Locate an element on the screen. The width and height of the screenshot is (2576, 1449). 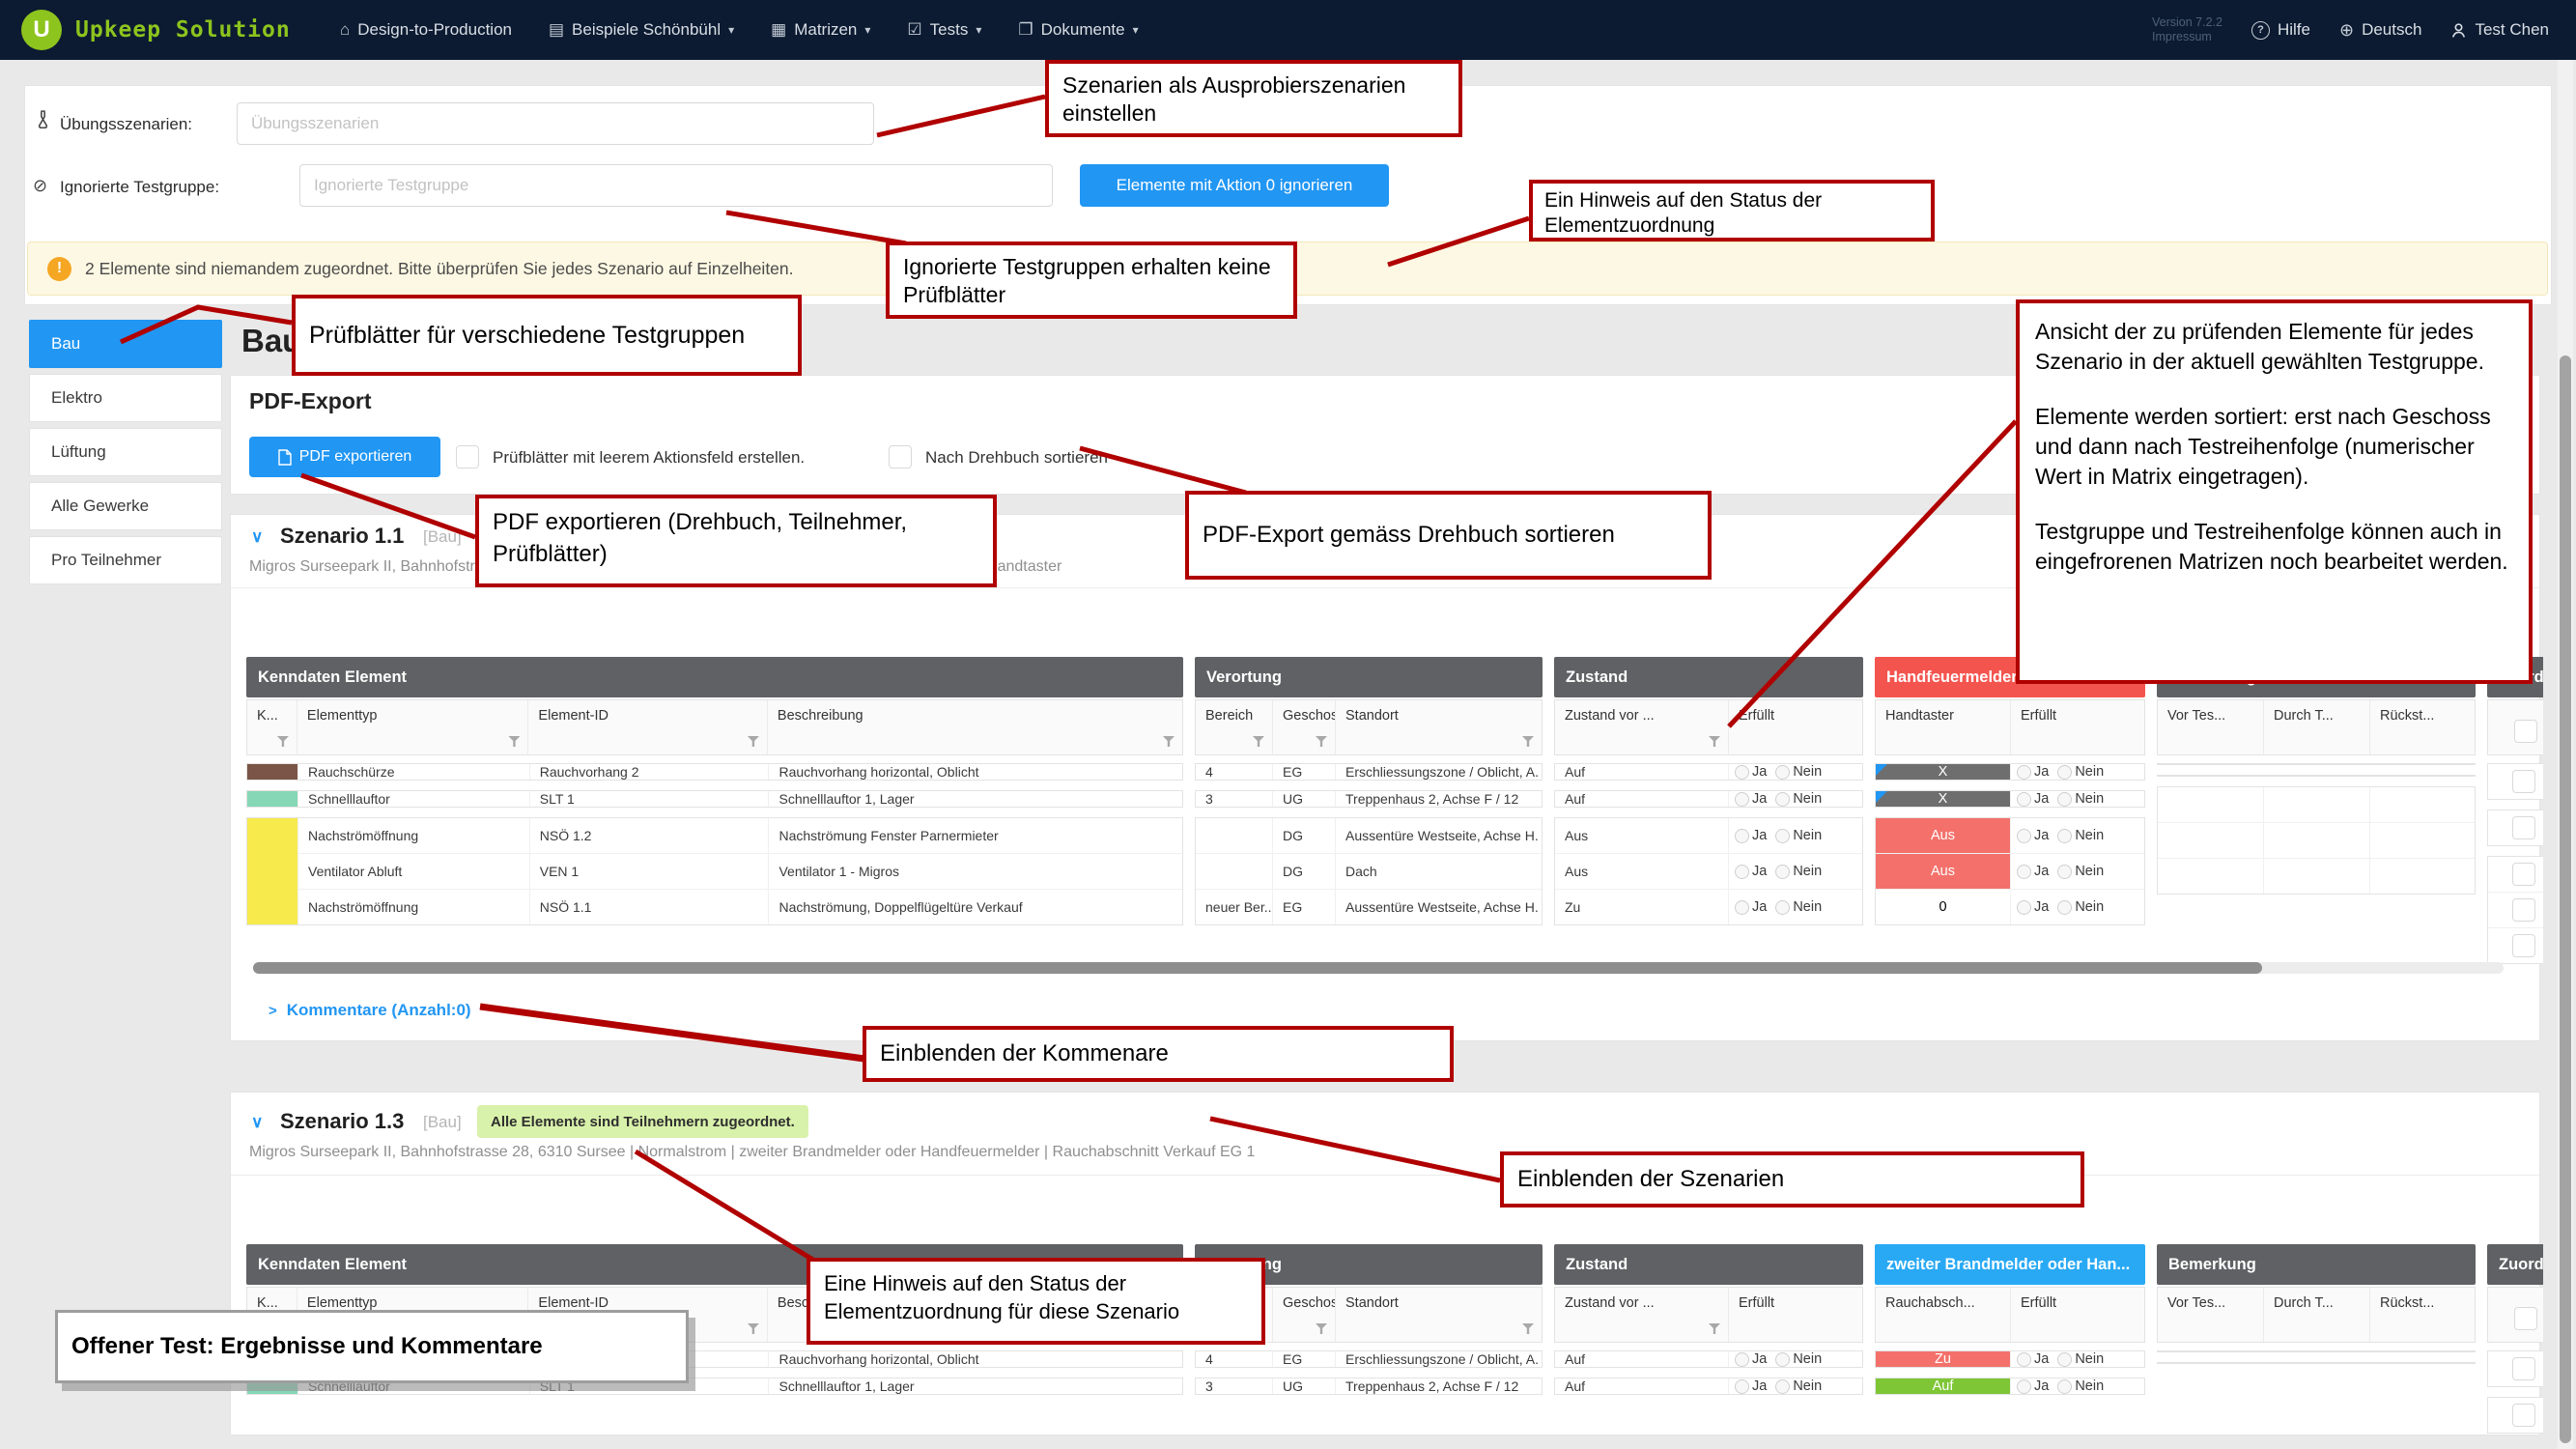
status-cell: 0 is located at coordinates (1943, 907).